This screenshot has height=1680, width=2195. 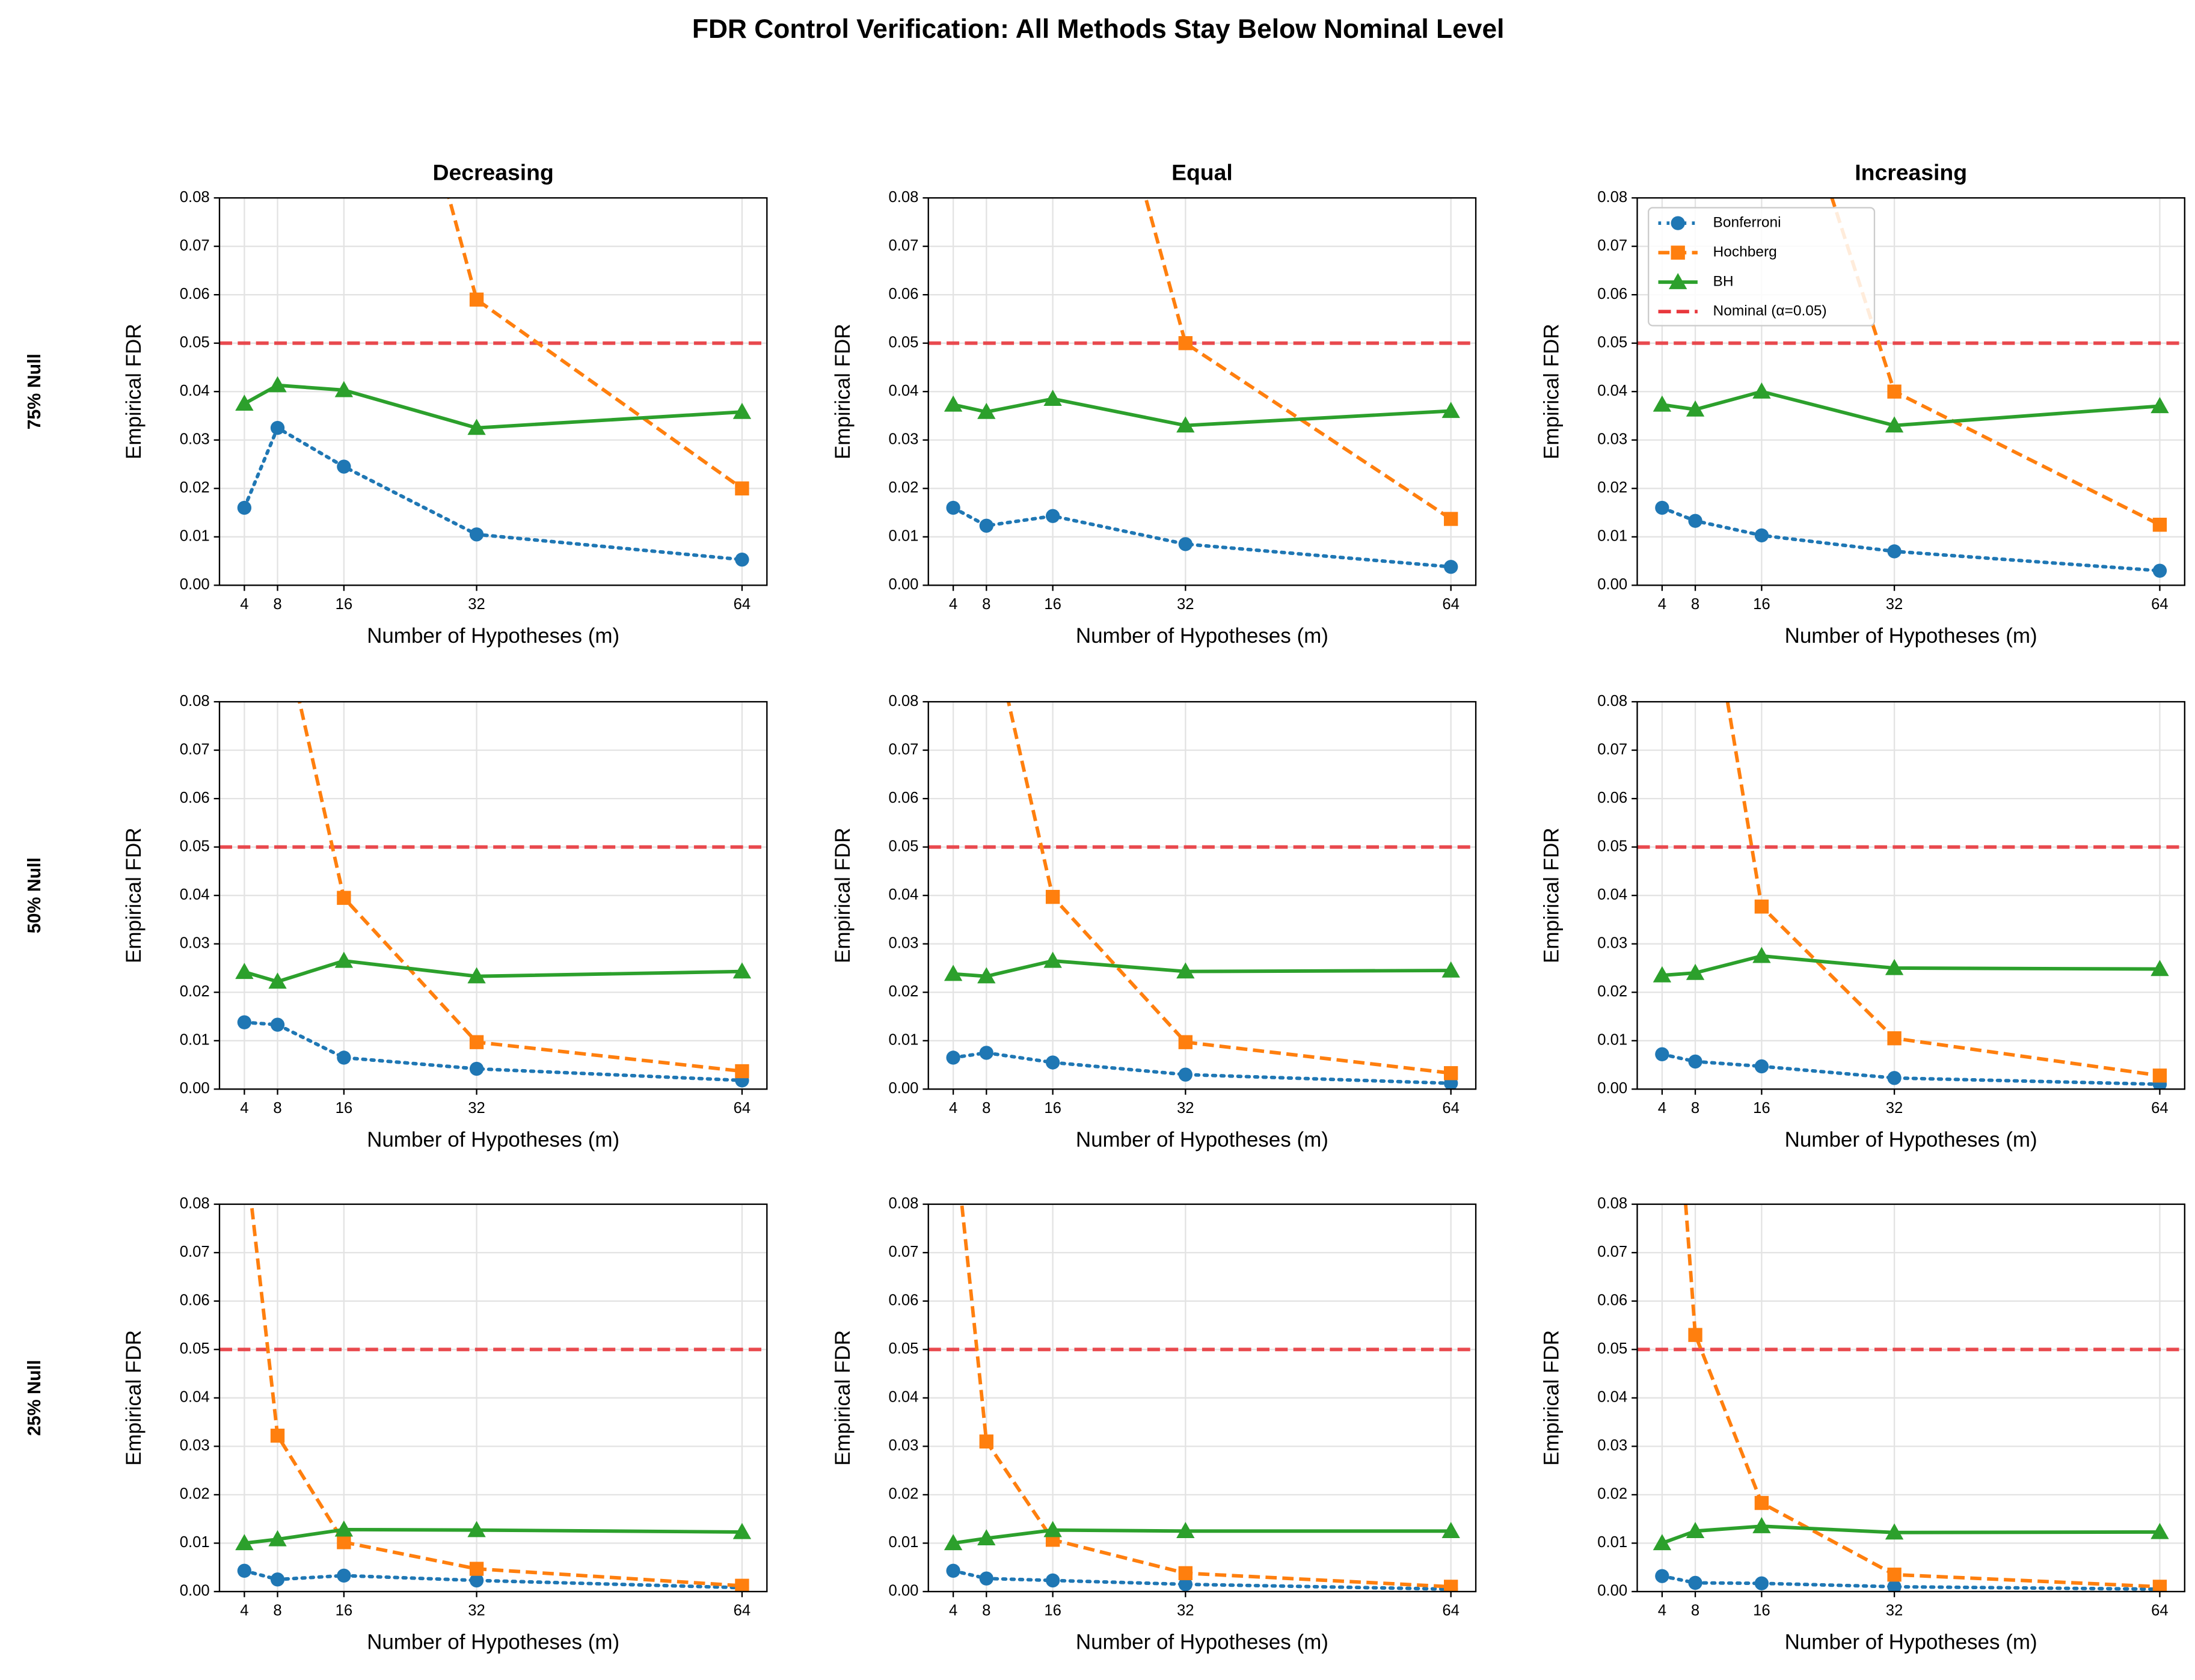 I want to click on y-tick-label: 0.01, so click(x=1612, y=1543).